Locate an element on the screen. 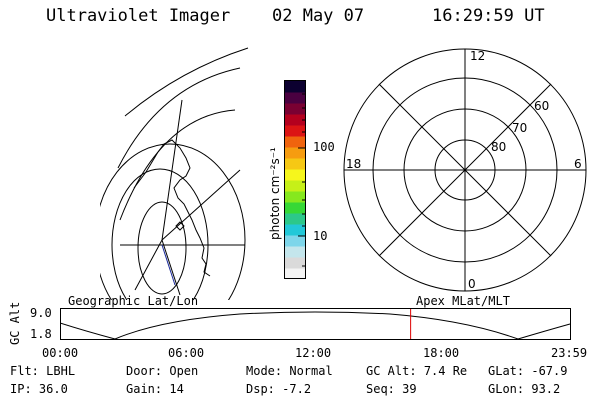 Image resolution: width=600 pixels, height=400 pixels. dsp-value: -7.2 is located at coordinates (297, 389).